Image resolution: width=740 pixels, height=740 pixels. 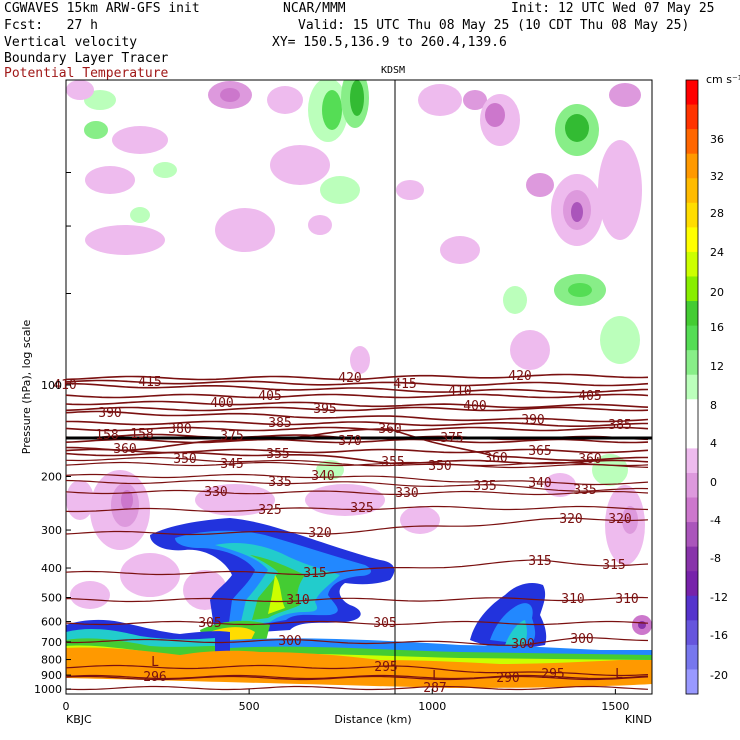 What do you see at coordinates (64, 385) in the screenshot?
I see `isentrope-label: 410` at bounding box center [64, 385].